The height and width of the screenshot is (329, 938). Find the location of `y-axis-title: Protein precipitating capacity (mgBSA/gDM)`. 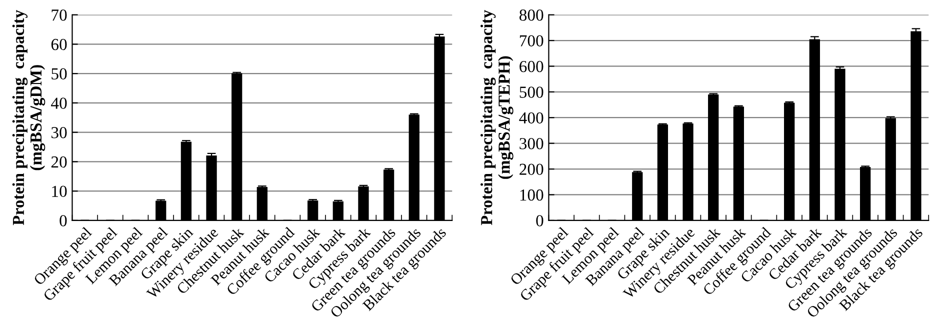

y-axis-title: Protein precipitating capacity (mgBSA/gDM) is located at coordinates (29, 118).